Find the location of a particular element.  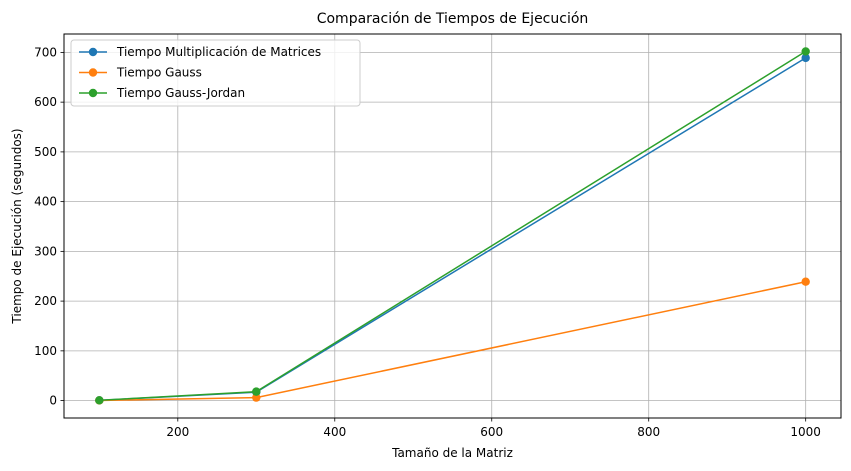

legend-label: Tiempo Multiplicación de Matrices is located at coordinates (218, 52).